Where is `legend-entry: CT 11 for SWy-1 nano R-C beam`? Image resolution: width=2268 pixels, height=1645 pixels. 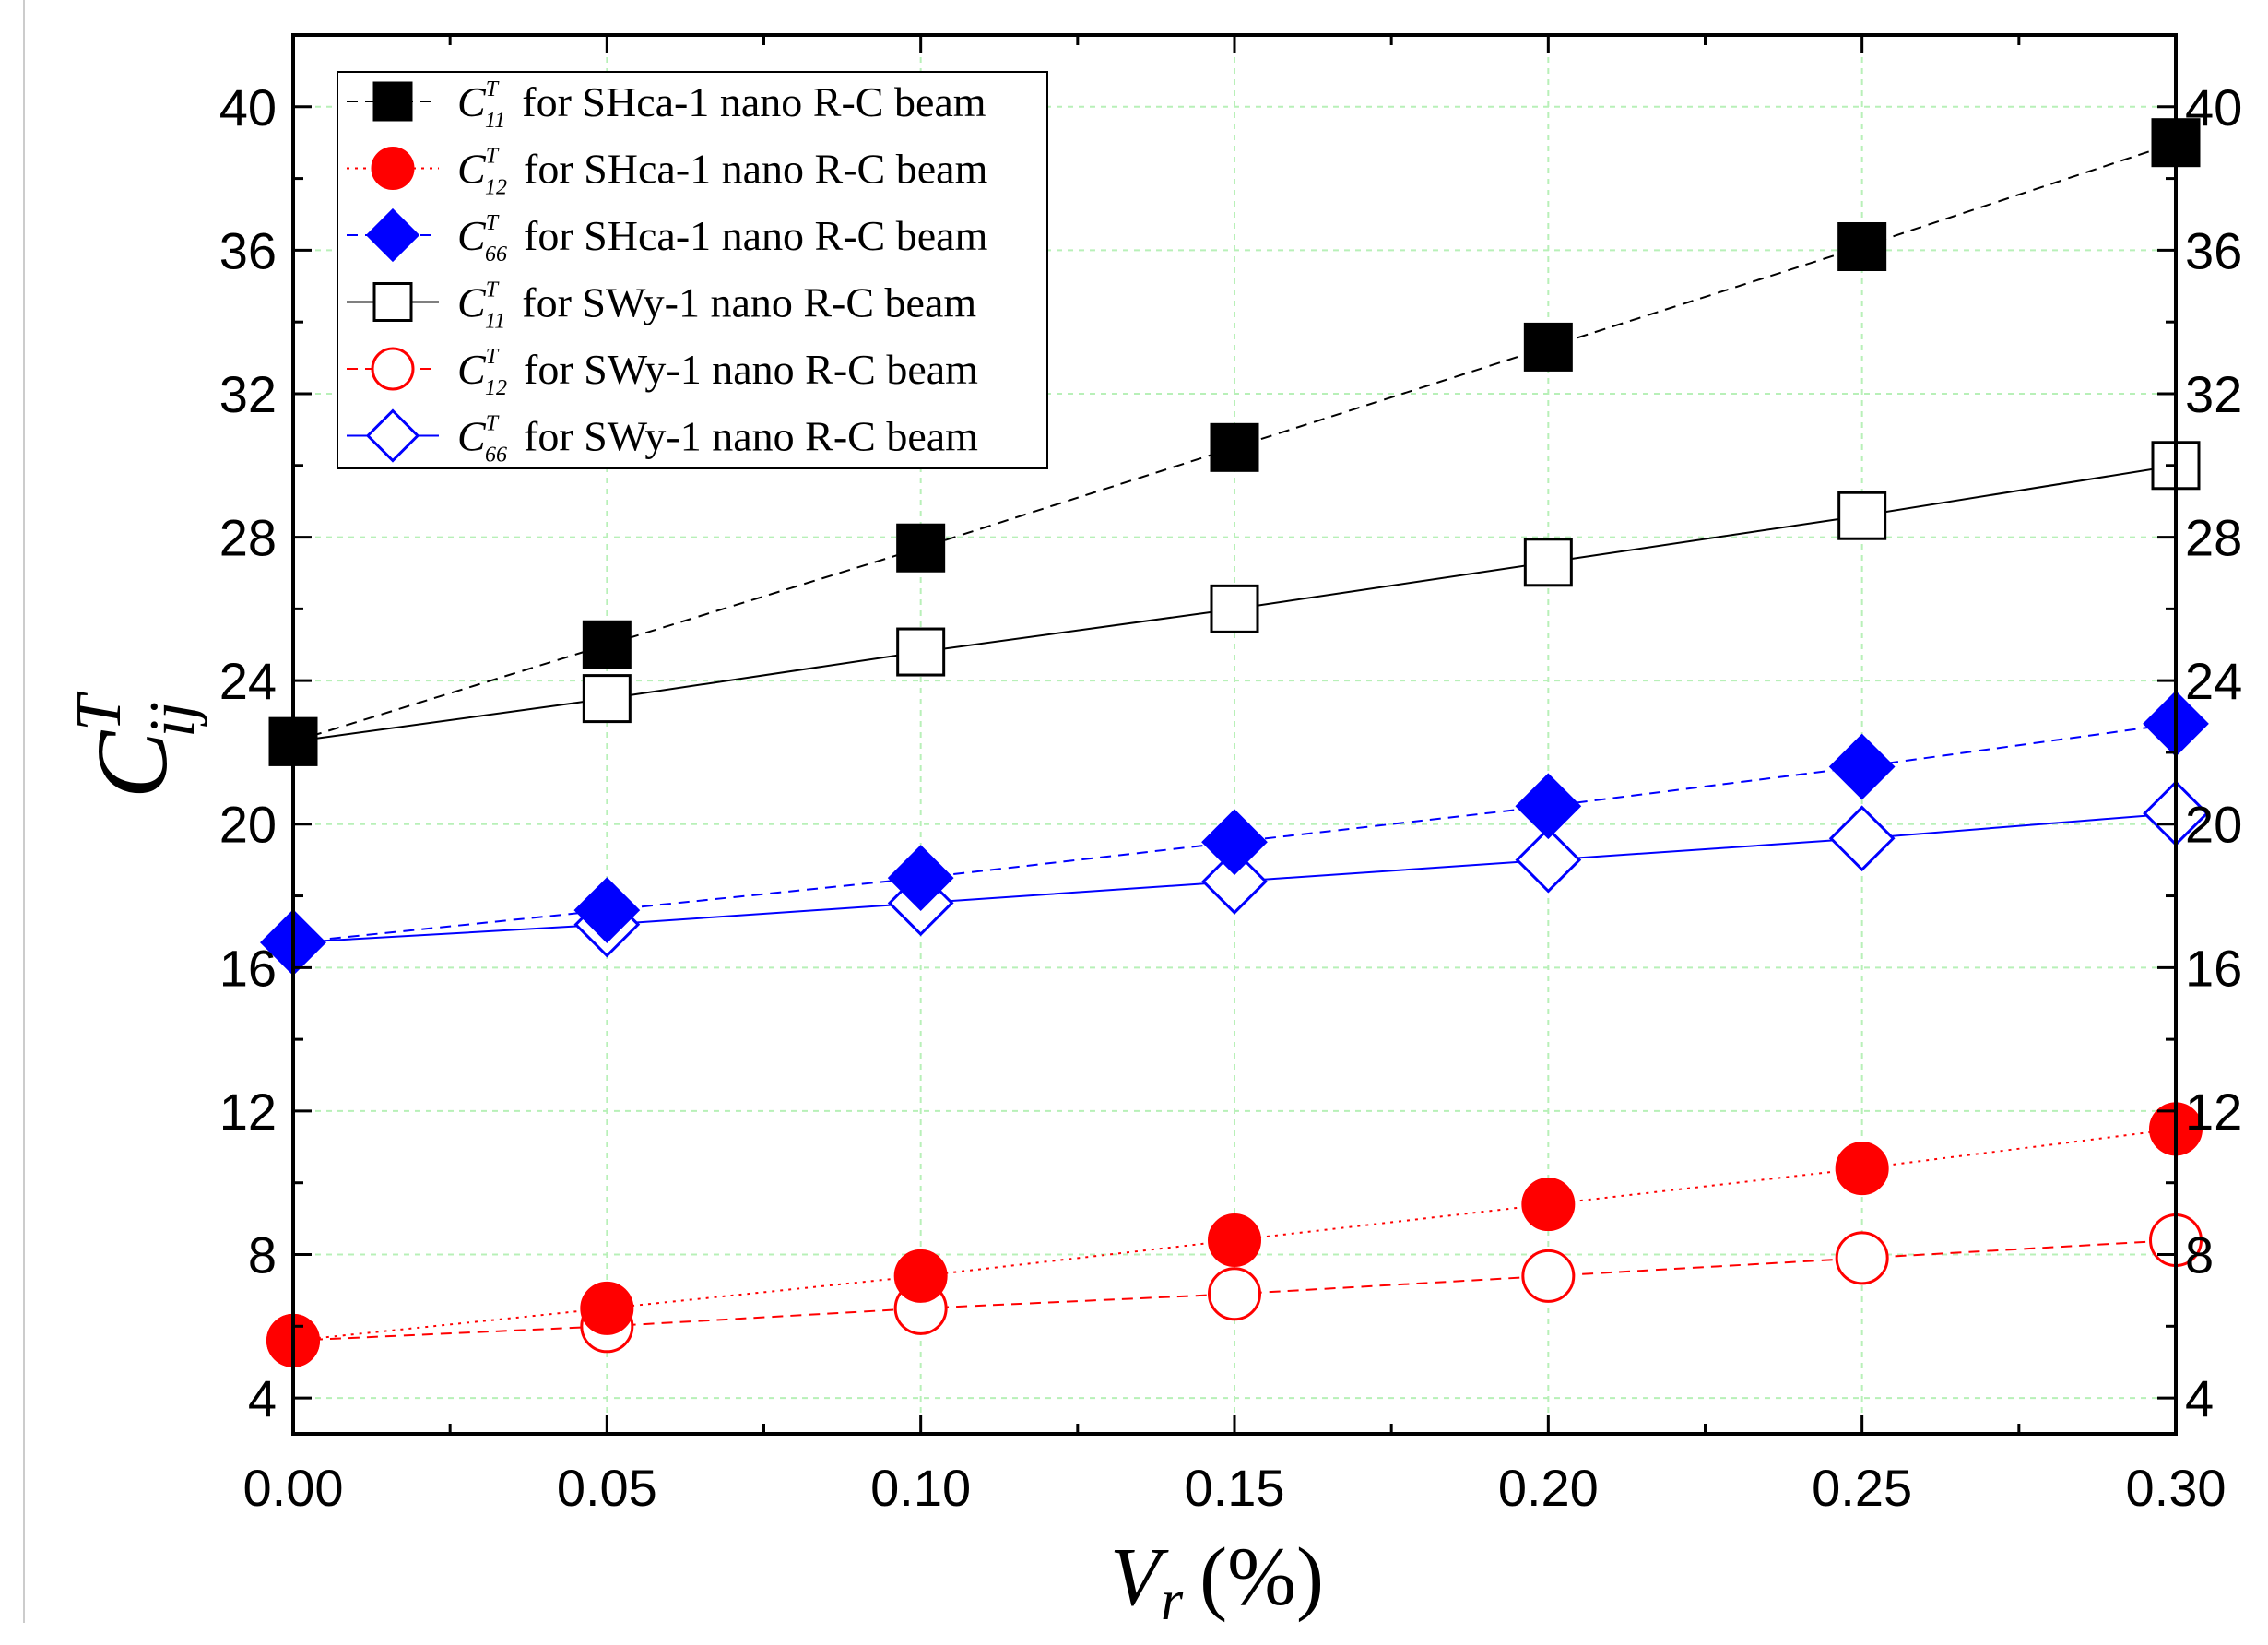
legend-entry: CT 11 for SWy-1 nano R-C beam is located at coordinates (716, 306).